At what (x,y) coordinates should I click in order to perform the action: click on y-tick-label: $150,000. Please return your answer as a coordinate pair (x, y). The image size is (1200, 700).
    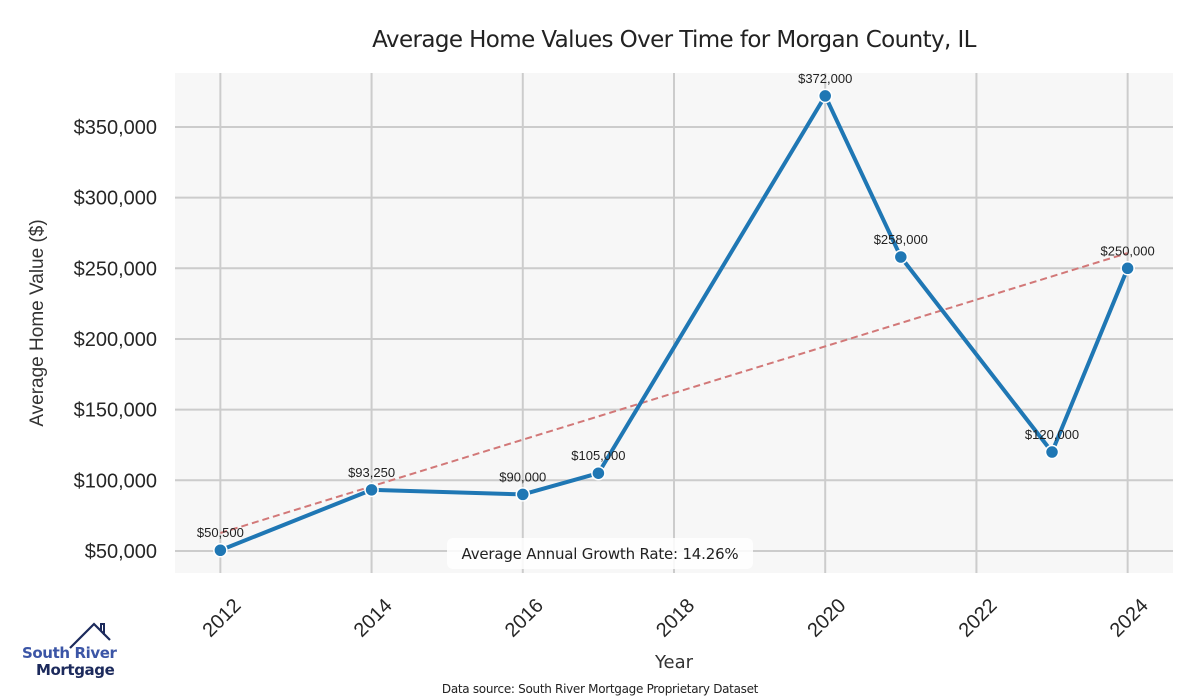
    Looking at the image, I should click on (115, 411).